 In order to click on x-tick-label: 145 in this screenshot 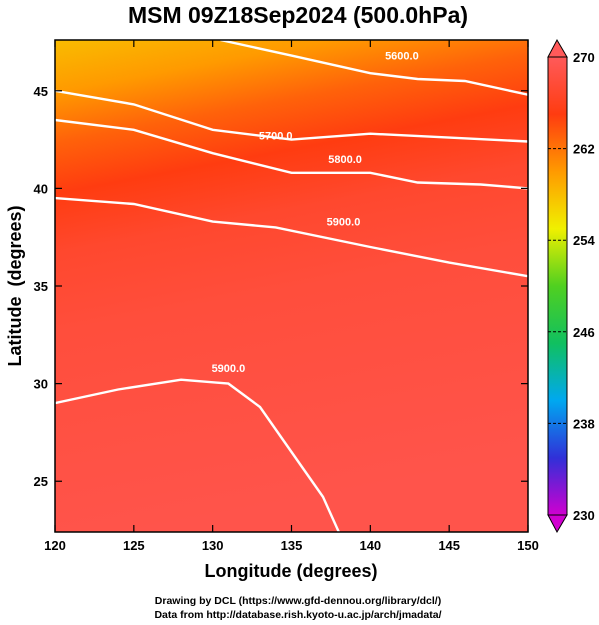, I will do `click(449, 545)`.